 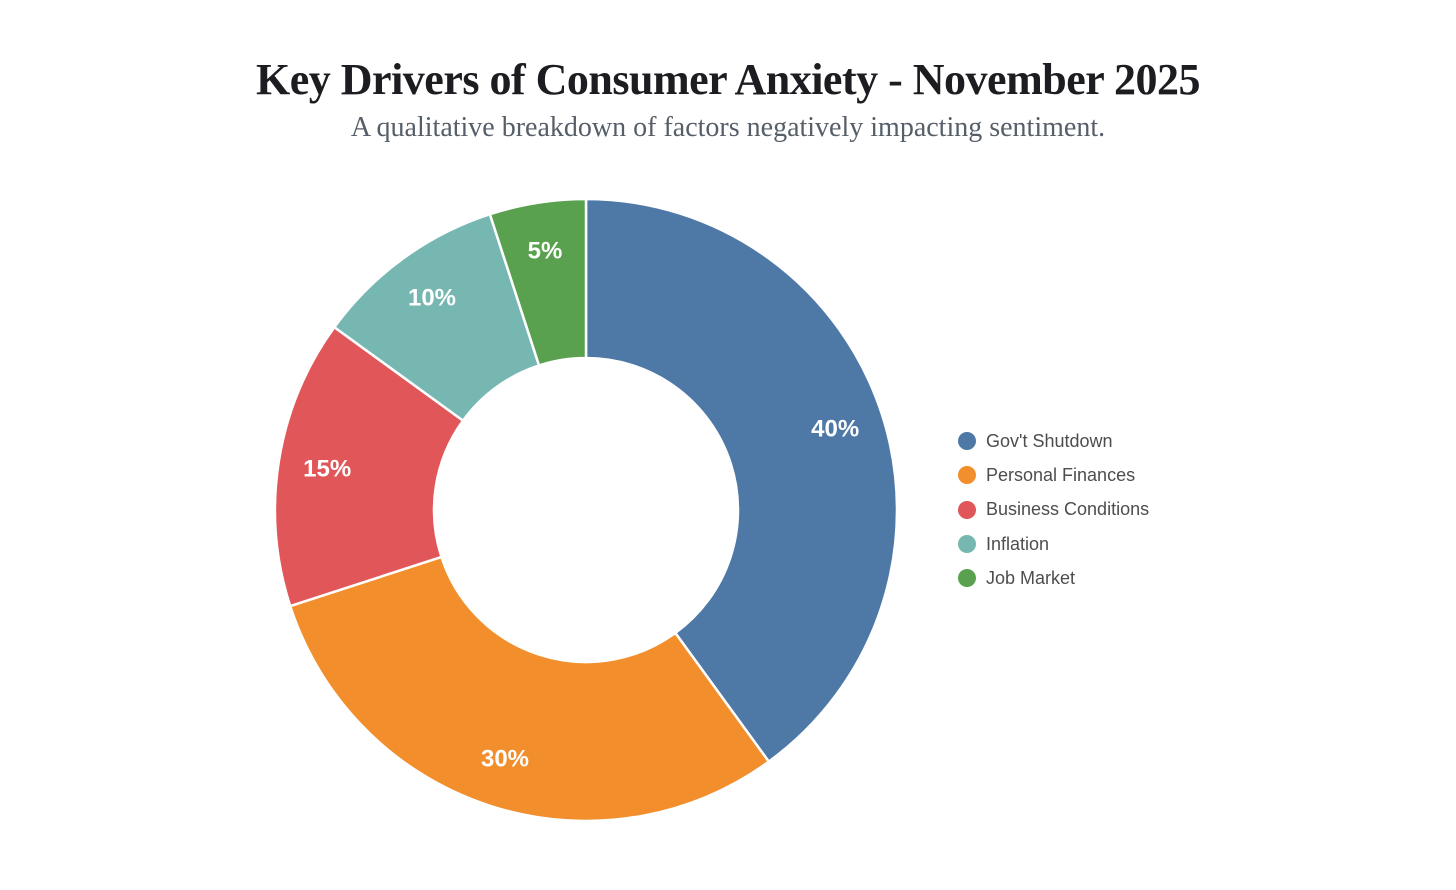 I want to click on legend-item: Inflation, so click(x=1053, y=544).